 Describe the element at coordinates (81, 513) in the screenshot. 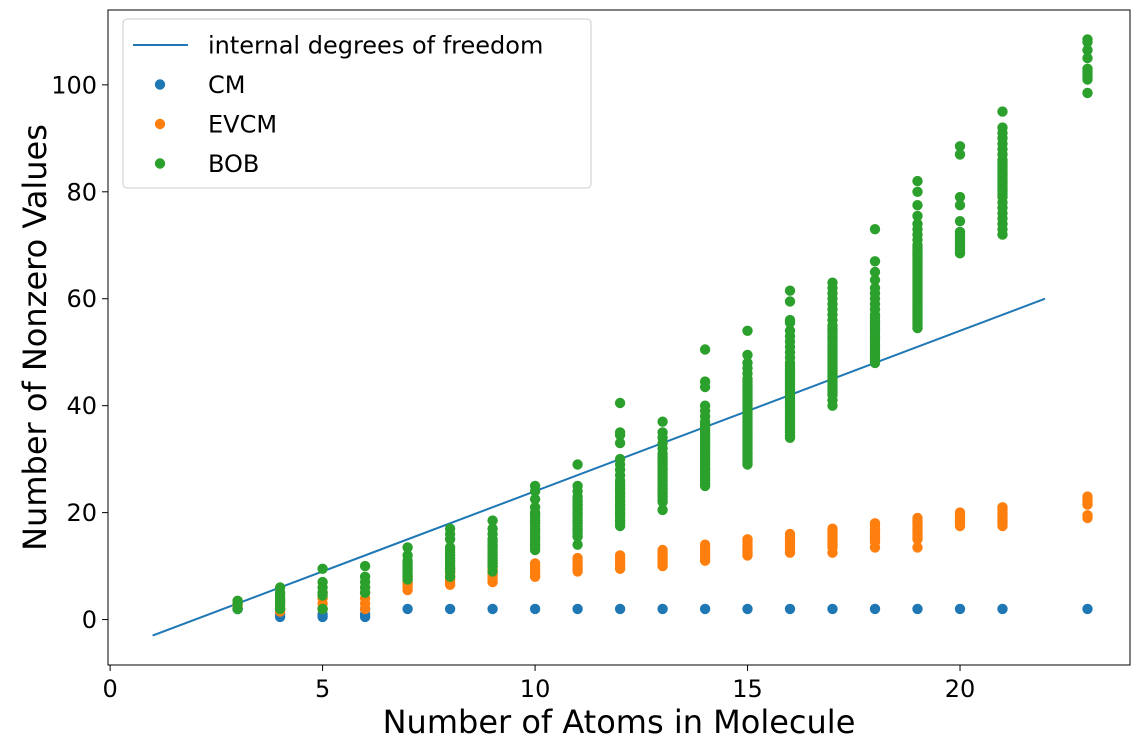

I see `y-tick-label: 20` at that location.